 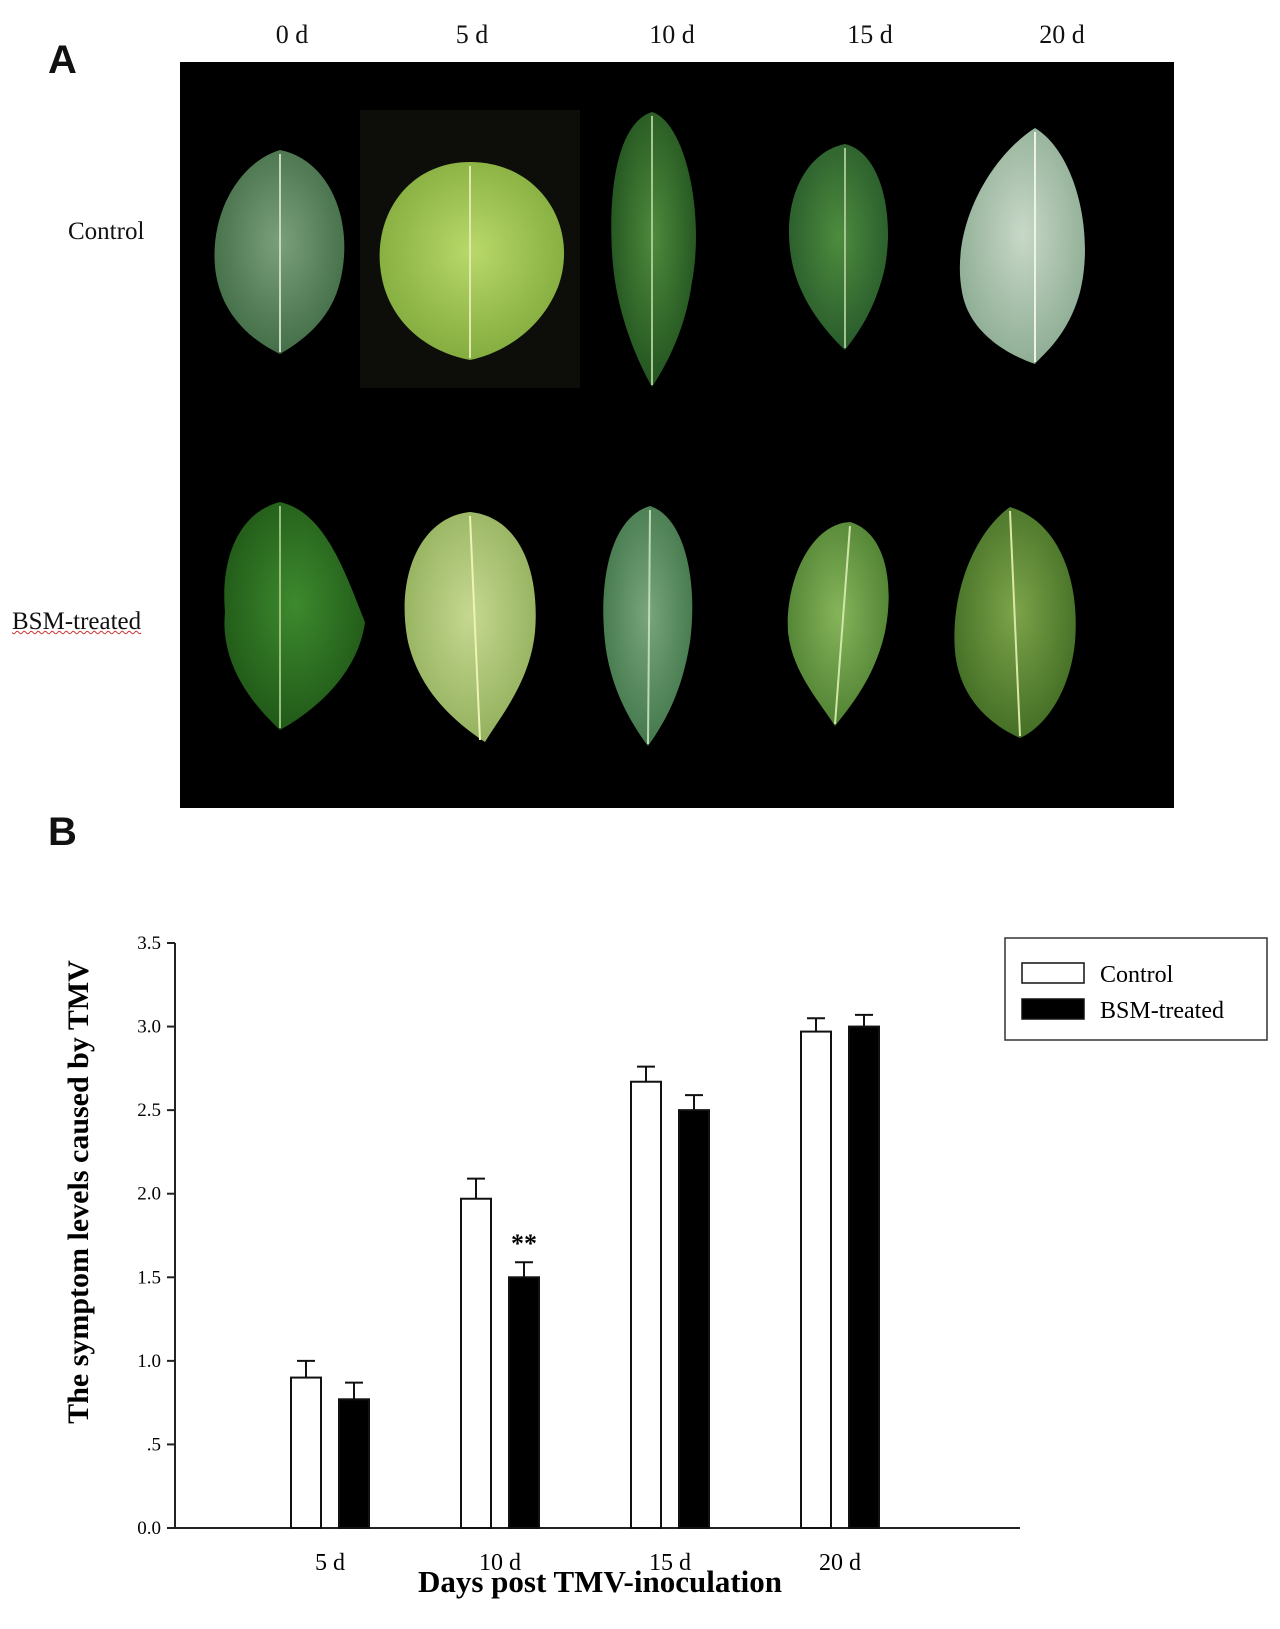 I want to click on leaf-control-5d, so click(x=472, y=261).